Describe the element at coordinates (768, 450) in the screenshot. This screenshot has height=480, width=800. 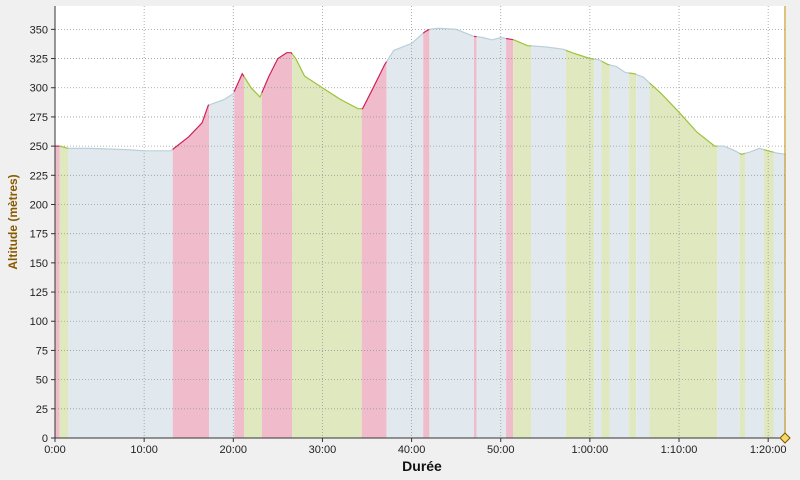
I see `x-tick-label: 1:20:00` at that location.